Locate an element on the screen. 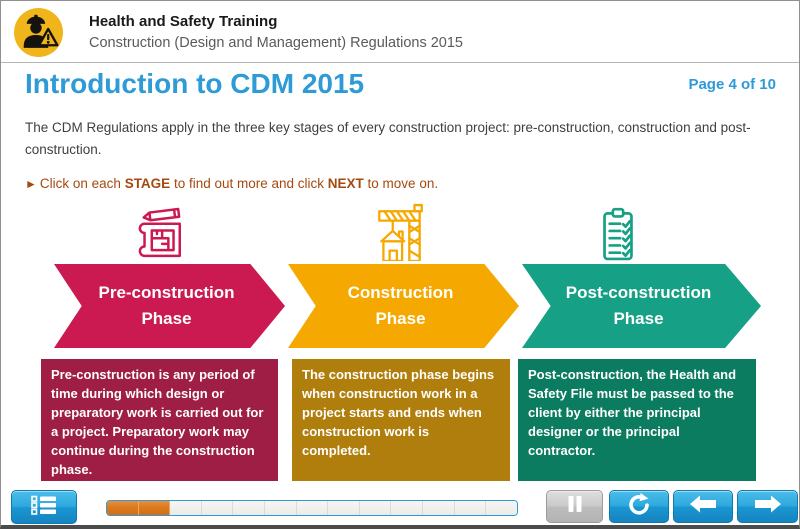  pause-button is located at coordinates (574, 506).